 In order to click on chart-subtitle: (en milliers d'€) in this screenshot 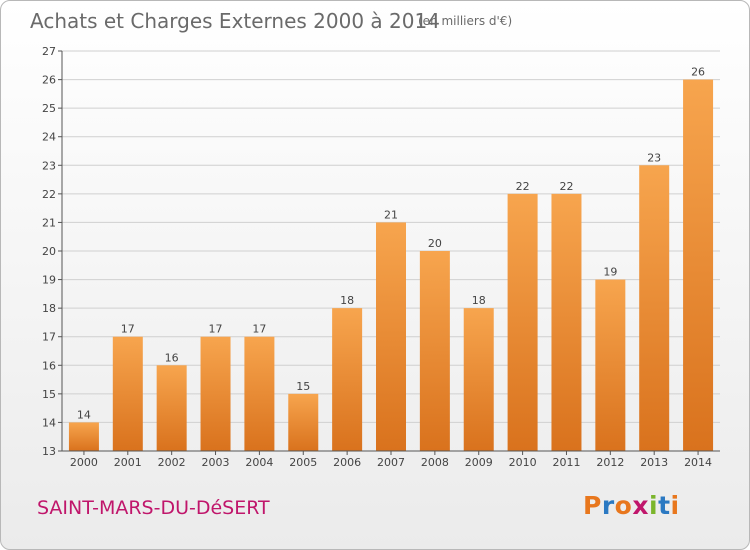, I will do `click(465, 21)`.